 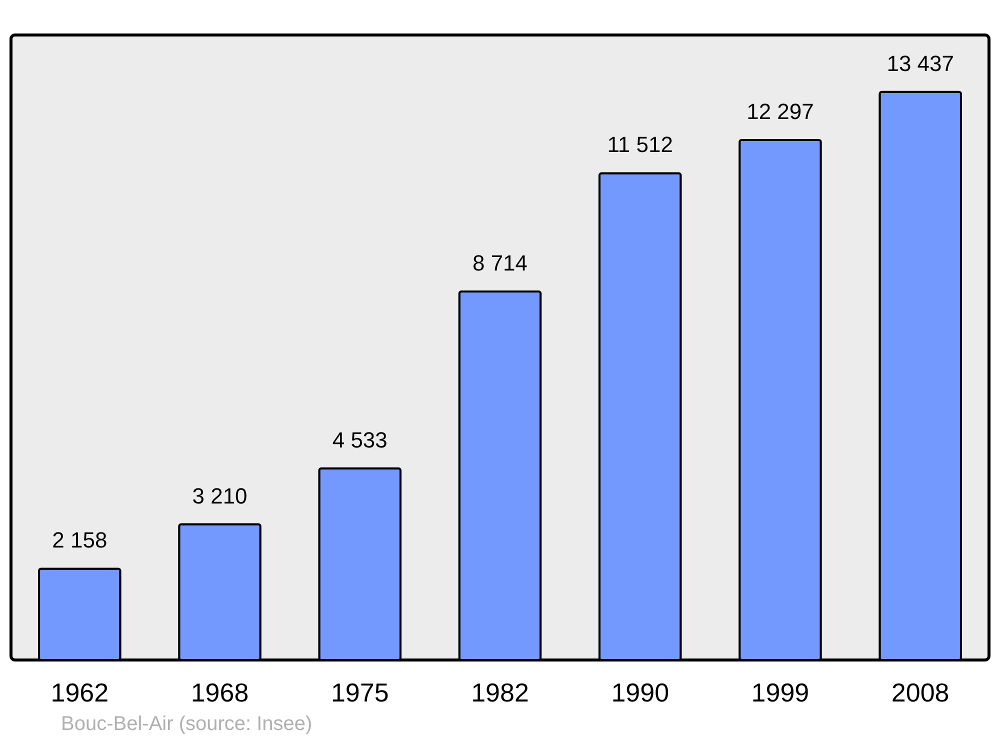 What do you see at coordinates (186, 724) in the screenshot?
I see `text: Bouc-Bel-Air (source: Insee)` at bounding box center [186, 724].